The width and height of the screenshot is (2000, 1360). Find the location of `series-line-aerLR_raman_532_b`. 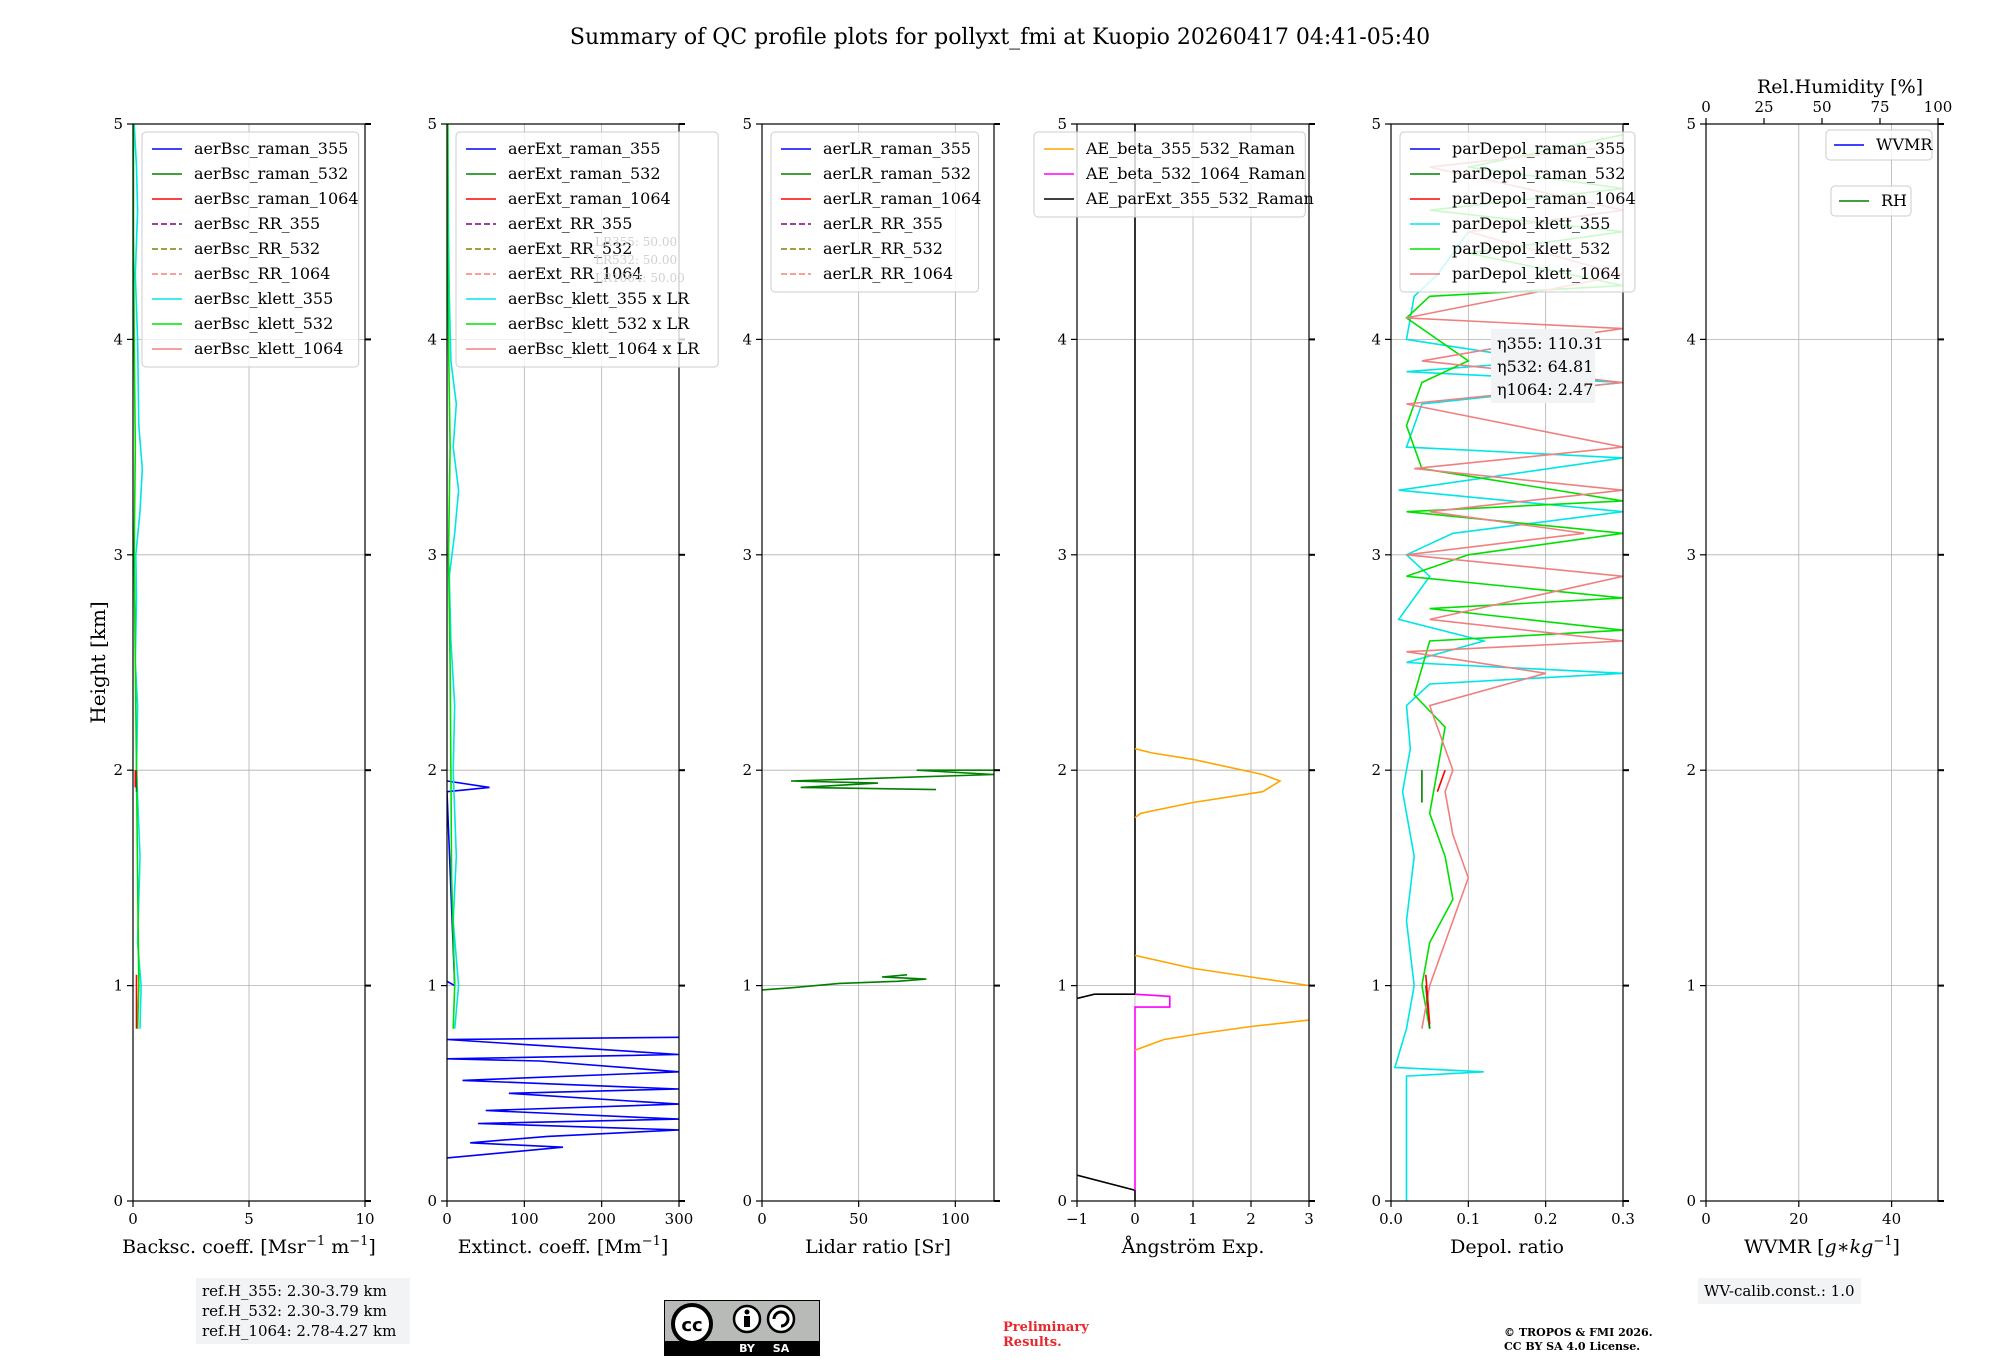

series-line-aerLR_raman_532_b is located at coordinates (892, 780).